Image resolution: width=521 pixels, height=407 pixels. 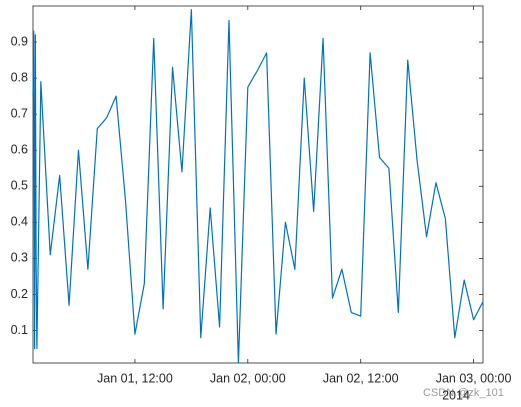 I want to click on y-tick-label: 0.6, so click(x=19, y=150).